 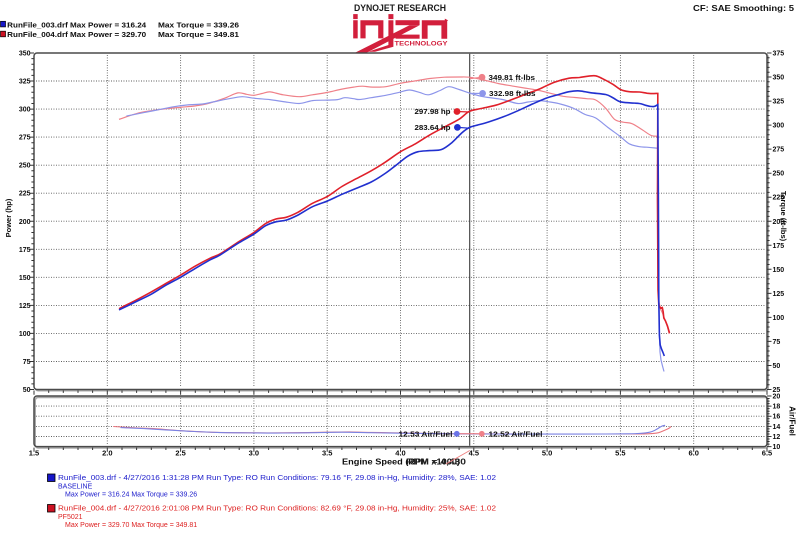 I want to click on svg-text: 12, so click(x=777, y=437).